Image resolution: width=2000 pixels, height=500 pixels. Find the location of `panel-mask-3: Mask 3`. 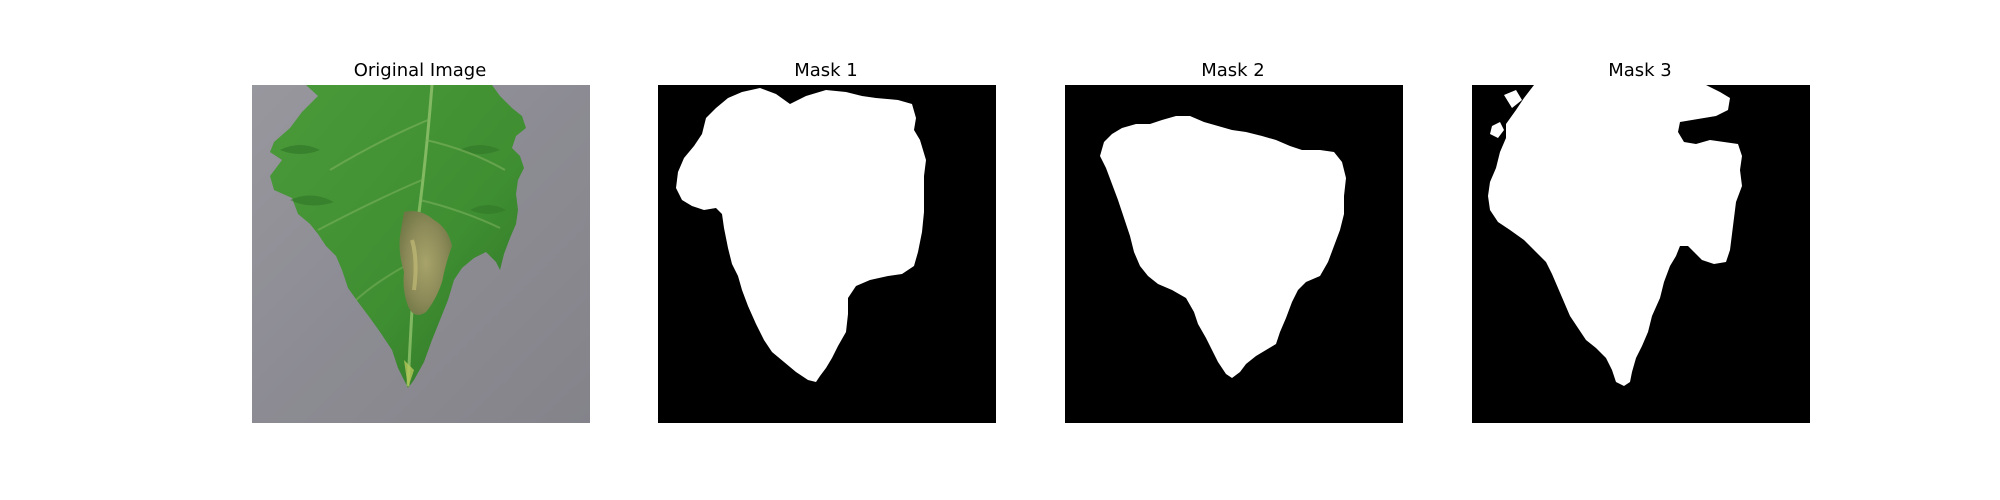

panel-mask-3: Mask 3 is located at coordinates (1641, 241).